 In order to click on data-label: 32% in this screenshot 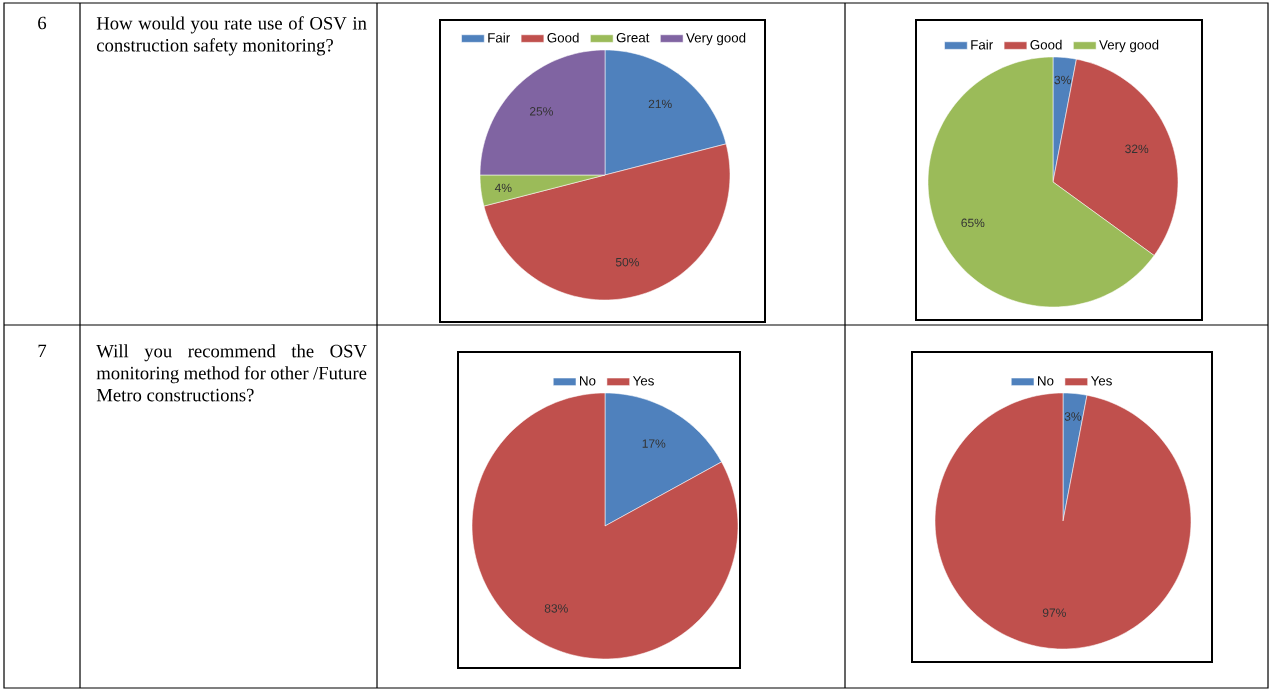, I will do `click(1137, 149)`.